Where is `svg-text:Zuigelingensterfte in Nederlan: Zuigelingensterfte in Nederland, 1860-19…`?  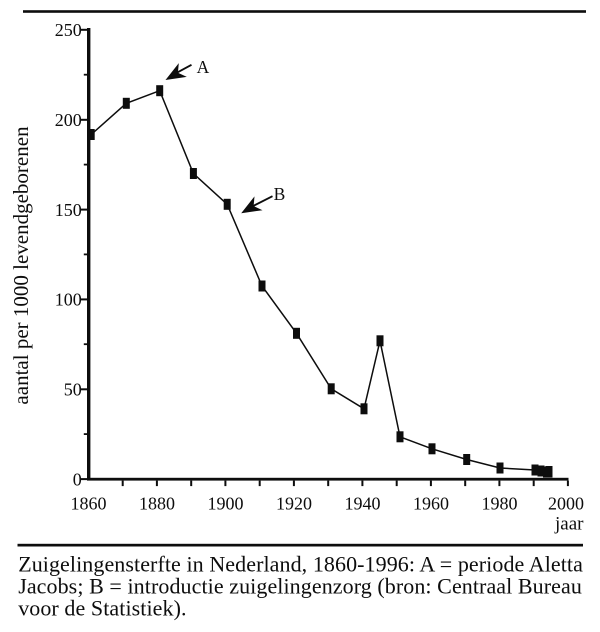
svg-text:Zuigelingensterfte in Nederlan: Zuigelingensterfte in Nederland, 1860-19… is located at coordinates (300, 563).